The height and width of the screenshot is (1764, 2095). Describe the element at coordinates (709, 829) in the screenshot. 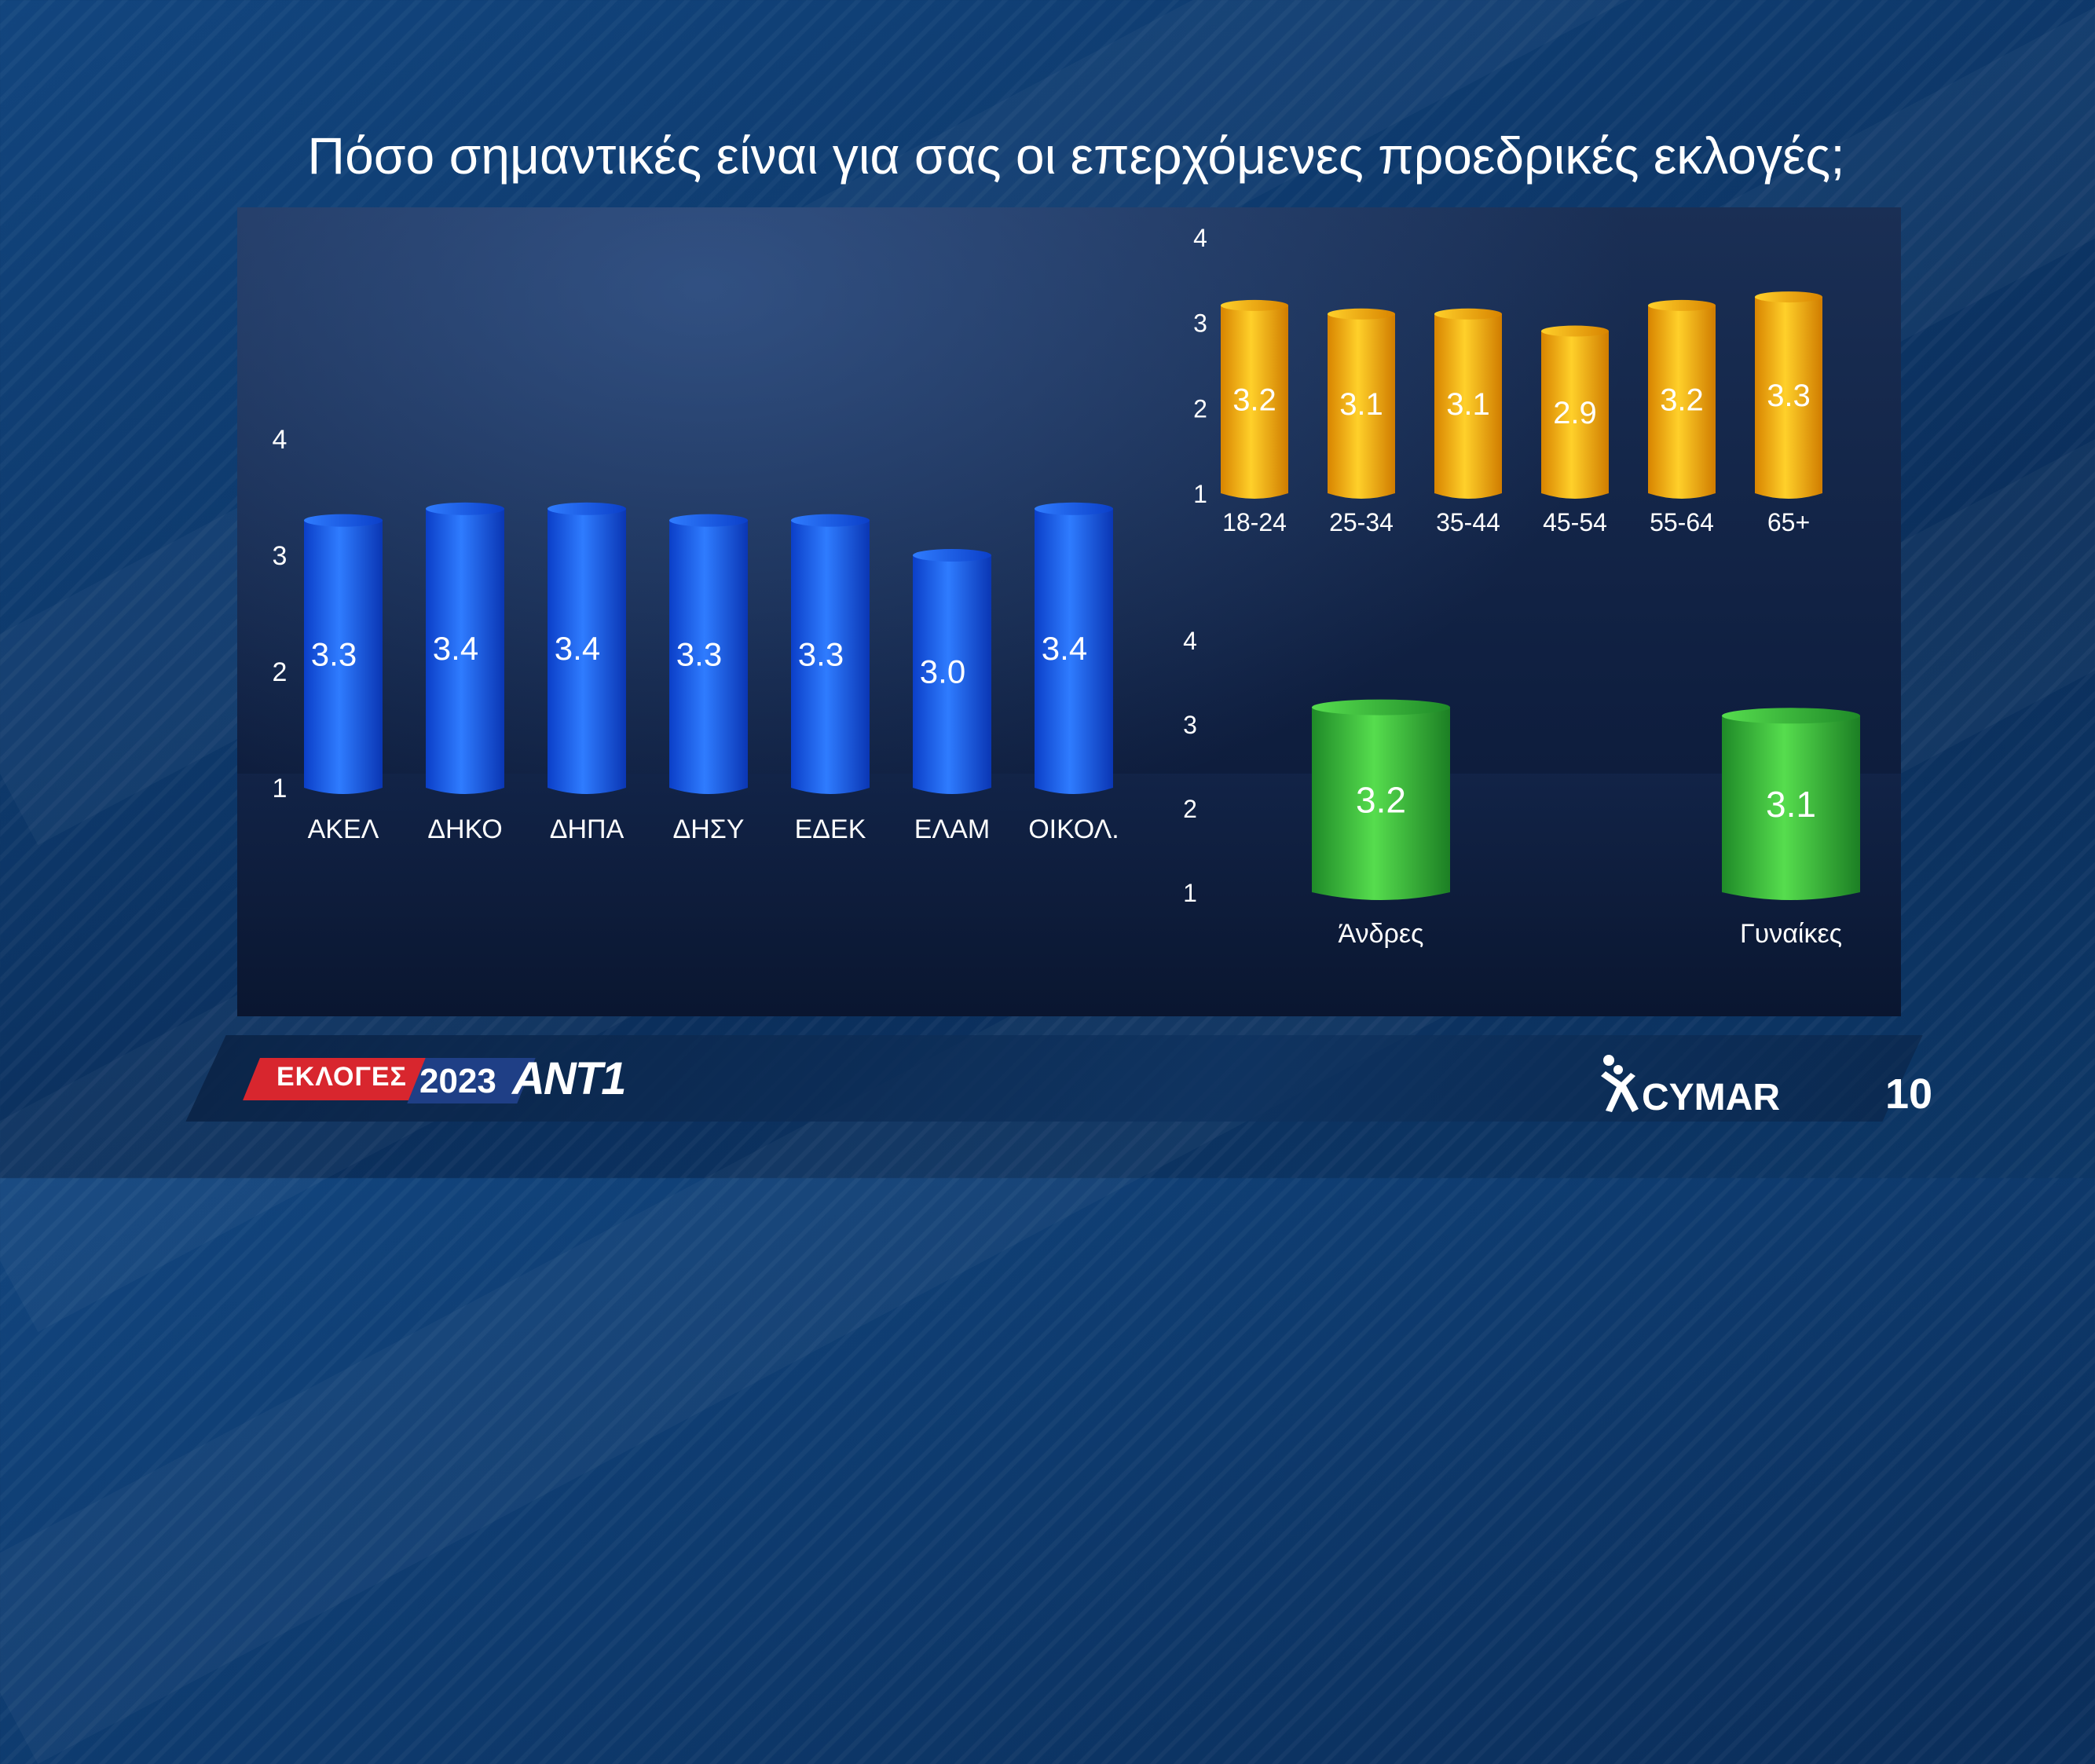

I see `category-label: ΔΗΣΥ` at that location.